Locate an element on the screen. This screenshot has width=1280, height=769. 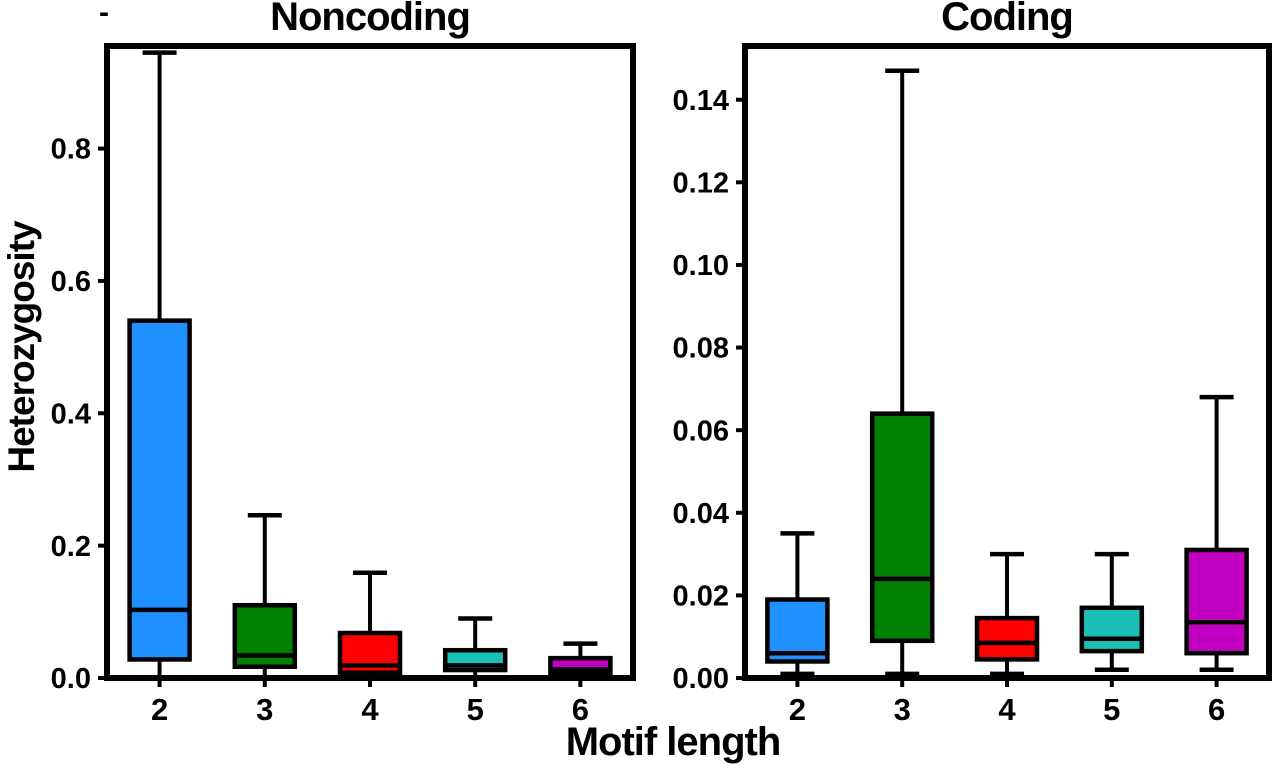
coding-panel-title: Coding is located at coordinates (1007, 19).